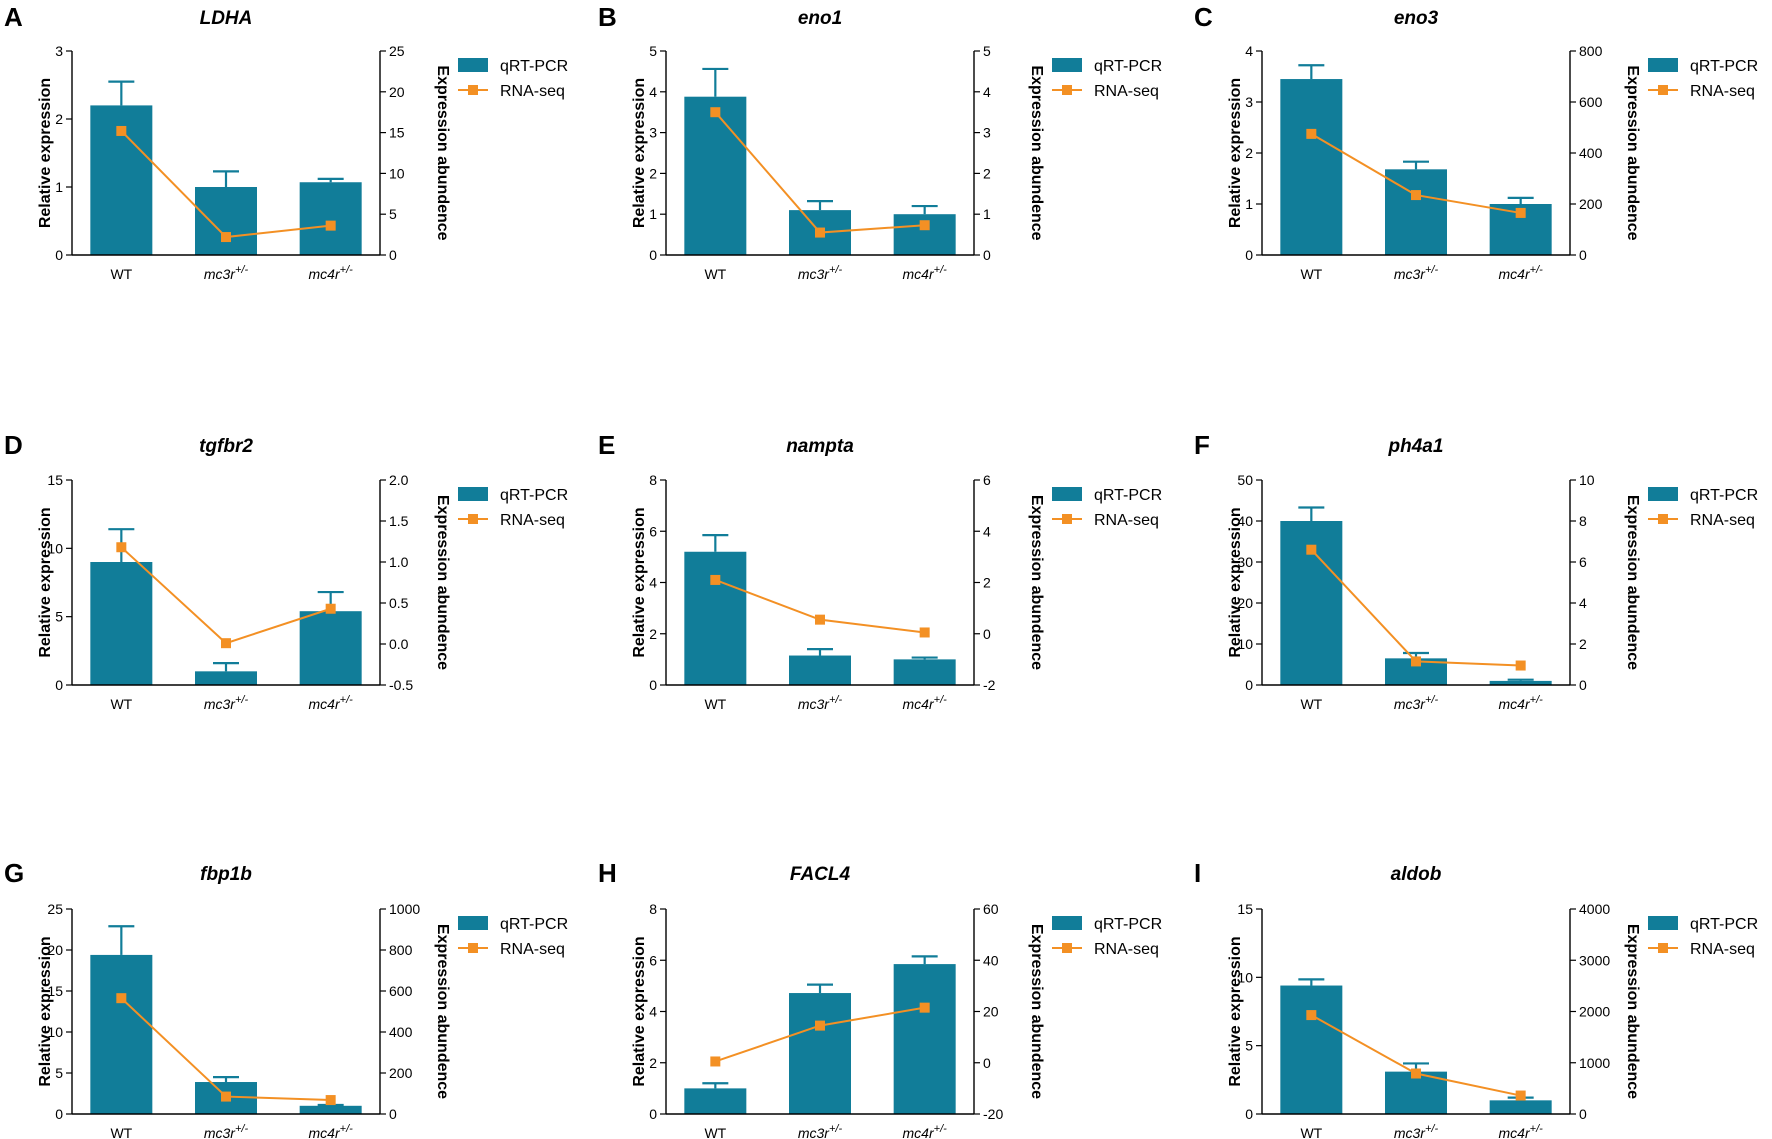 The width and height of the screenshot is (1772, 1139). Describe the element at coordinates (1245, 603) in the screenshot. I see `left-tick-label: 20` at that location.